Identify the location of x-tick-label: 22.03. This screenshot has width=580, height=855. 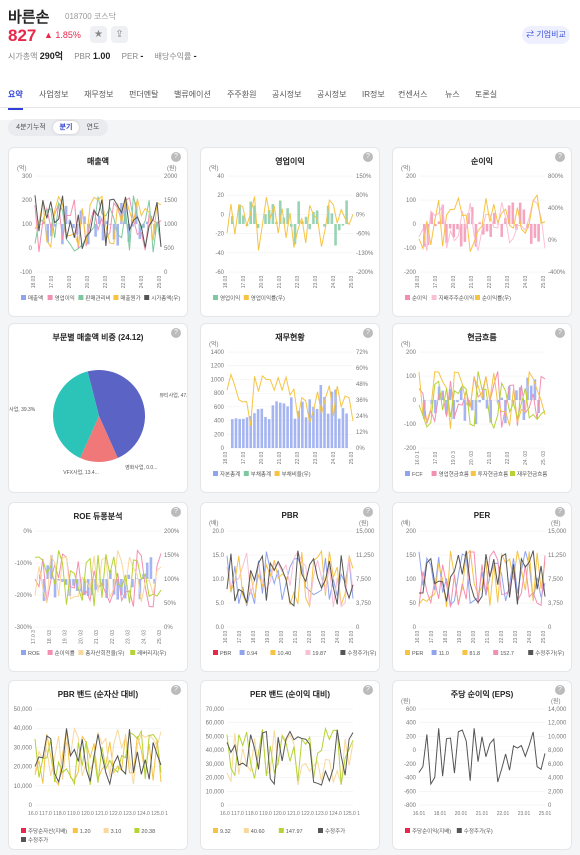
(502, 637).